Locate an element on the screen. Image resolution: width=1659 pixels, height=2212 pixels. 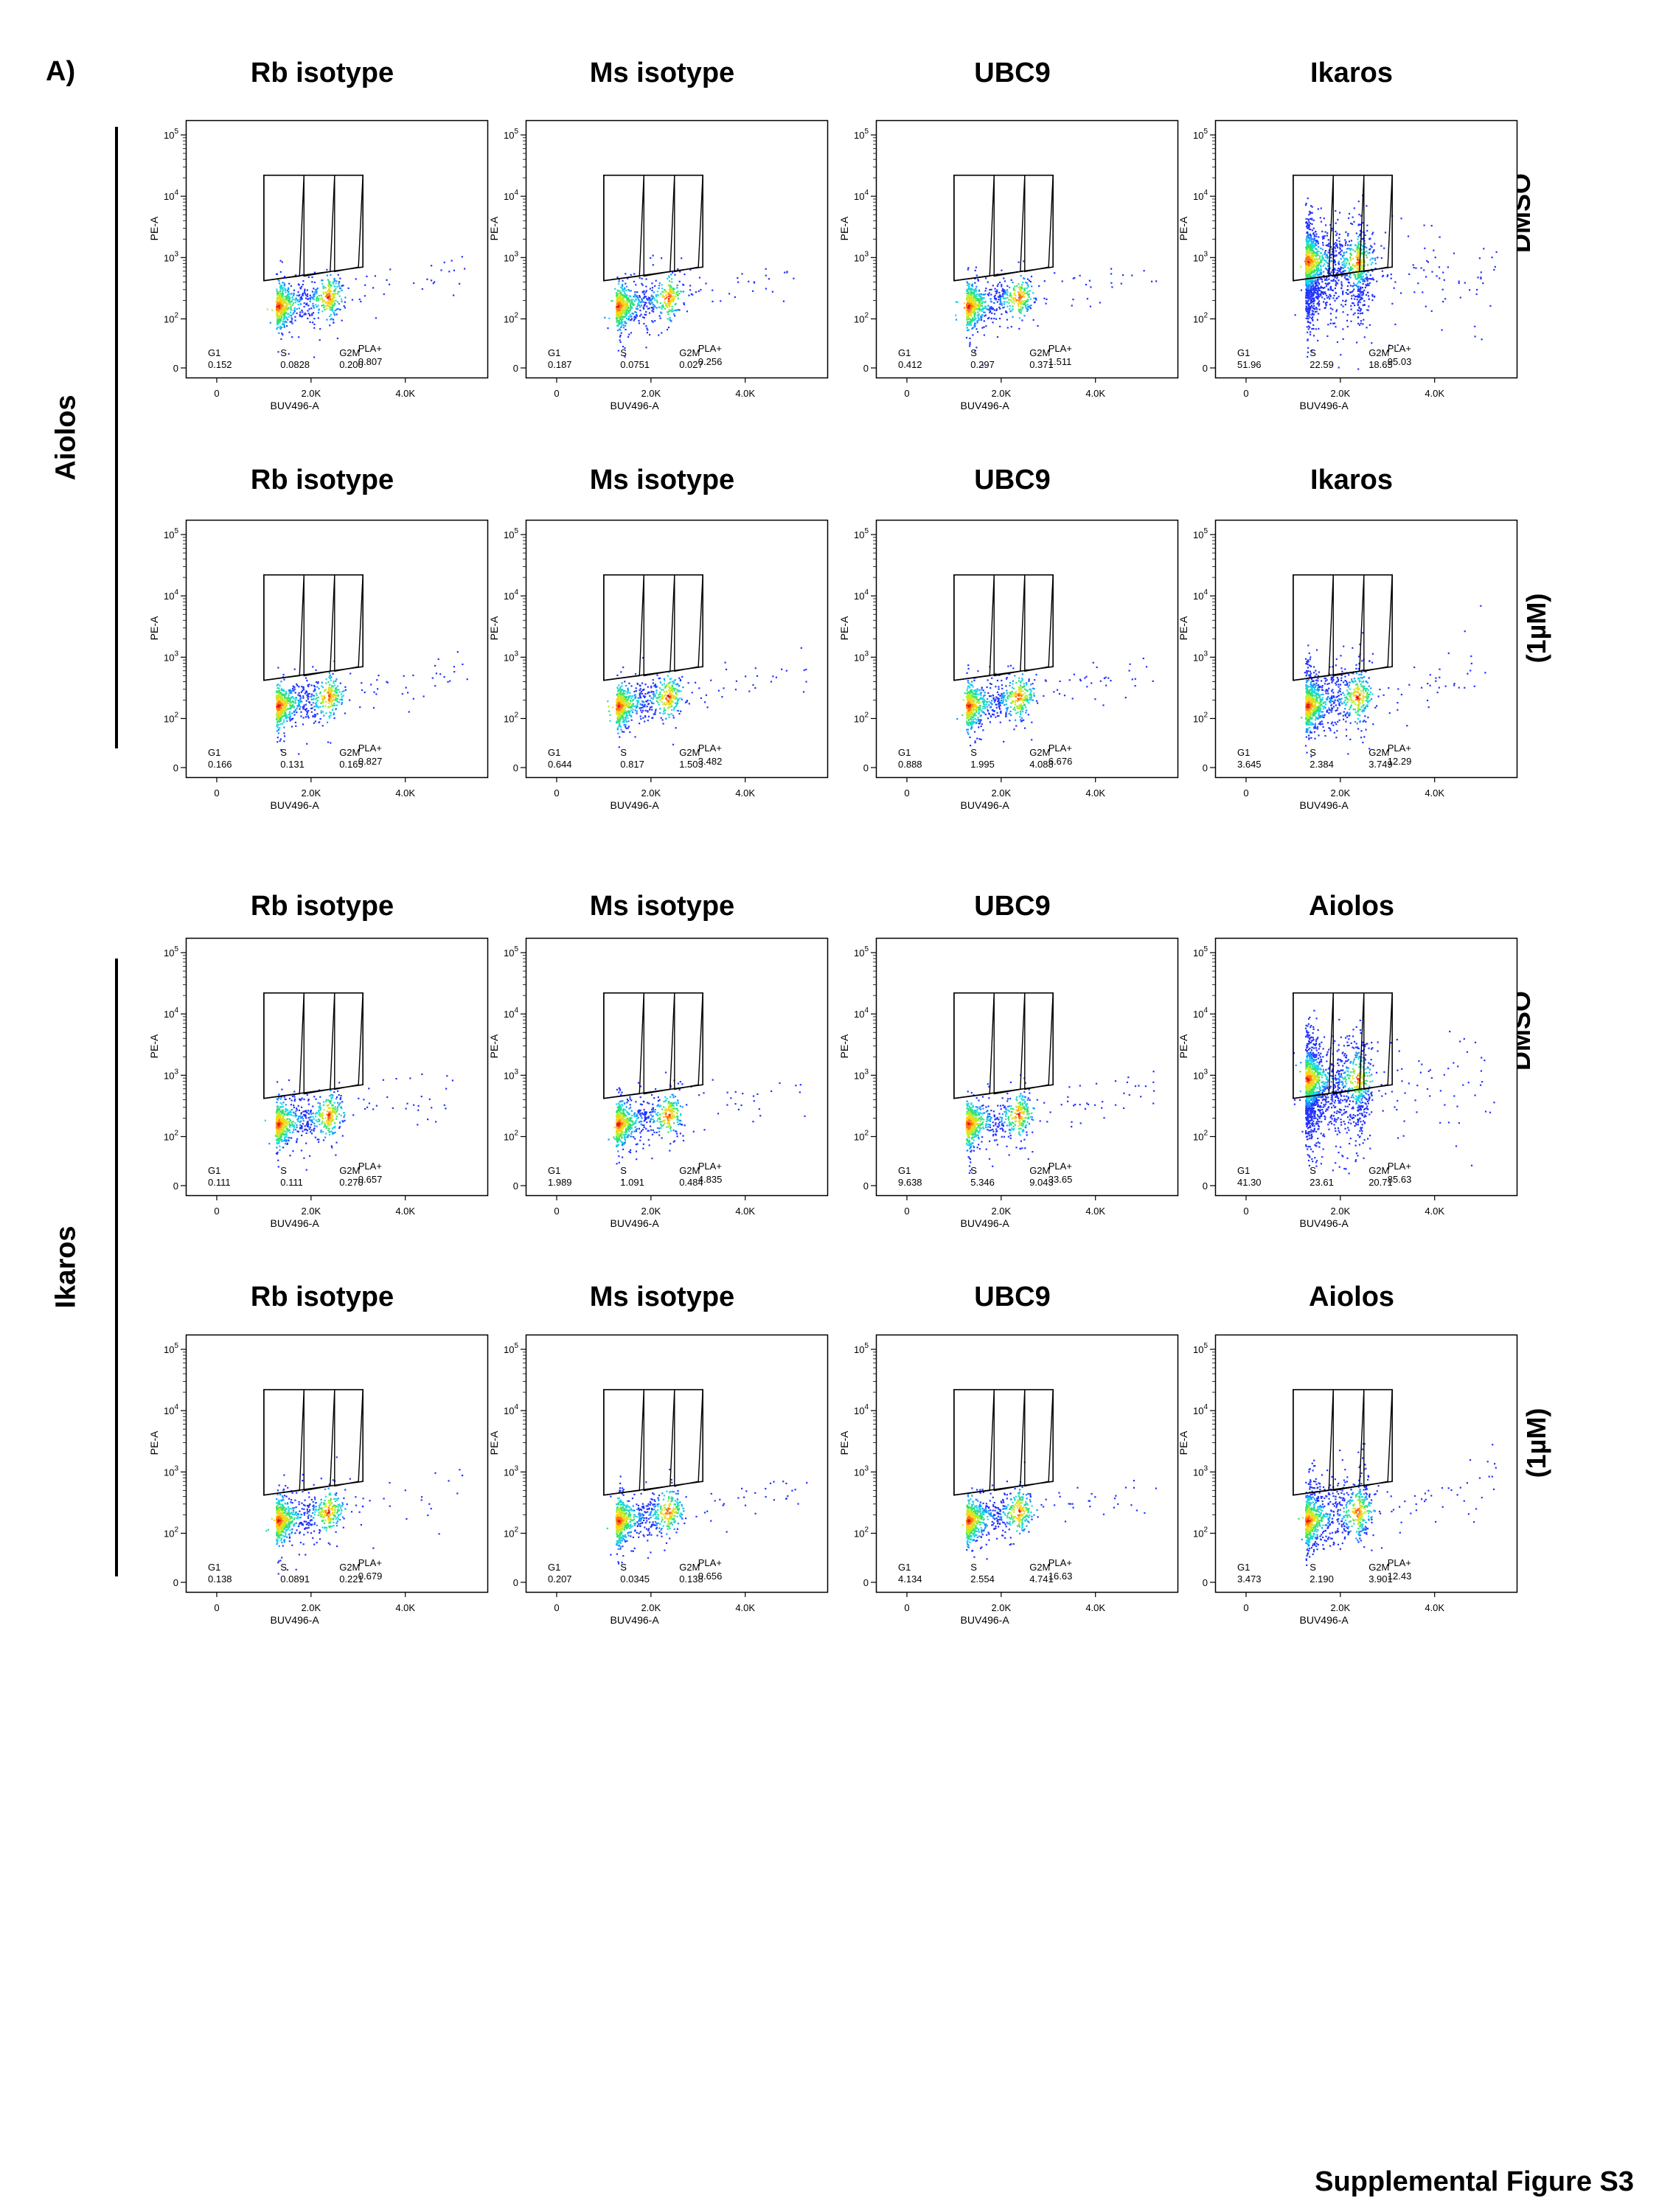
scatter-points is located at coordinates (1056, 313).